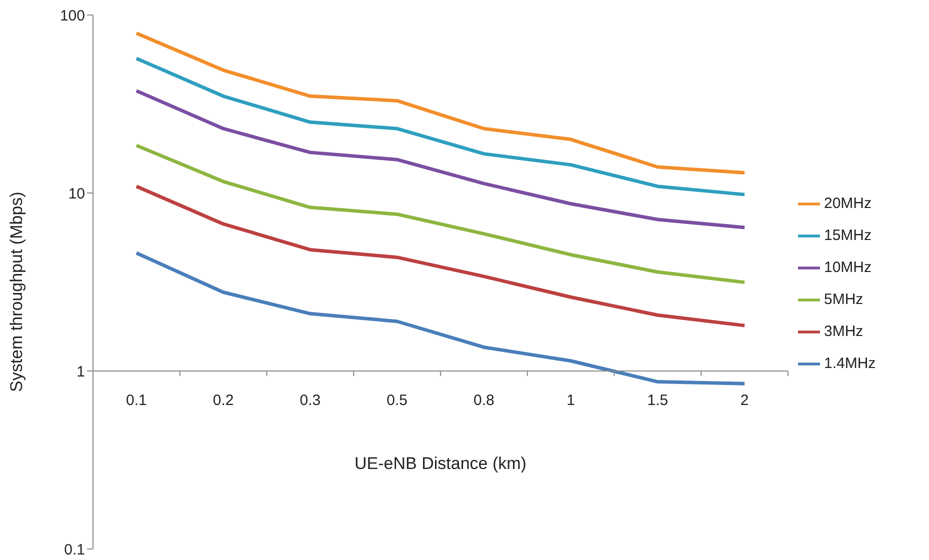 This screenshot has height=560, width=929. I want to click on legend-label: 1.4MHz, so click(850, 363).